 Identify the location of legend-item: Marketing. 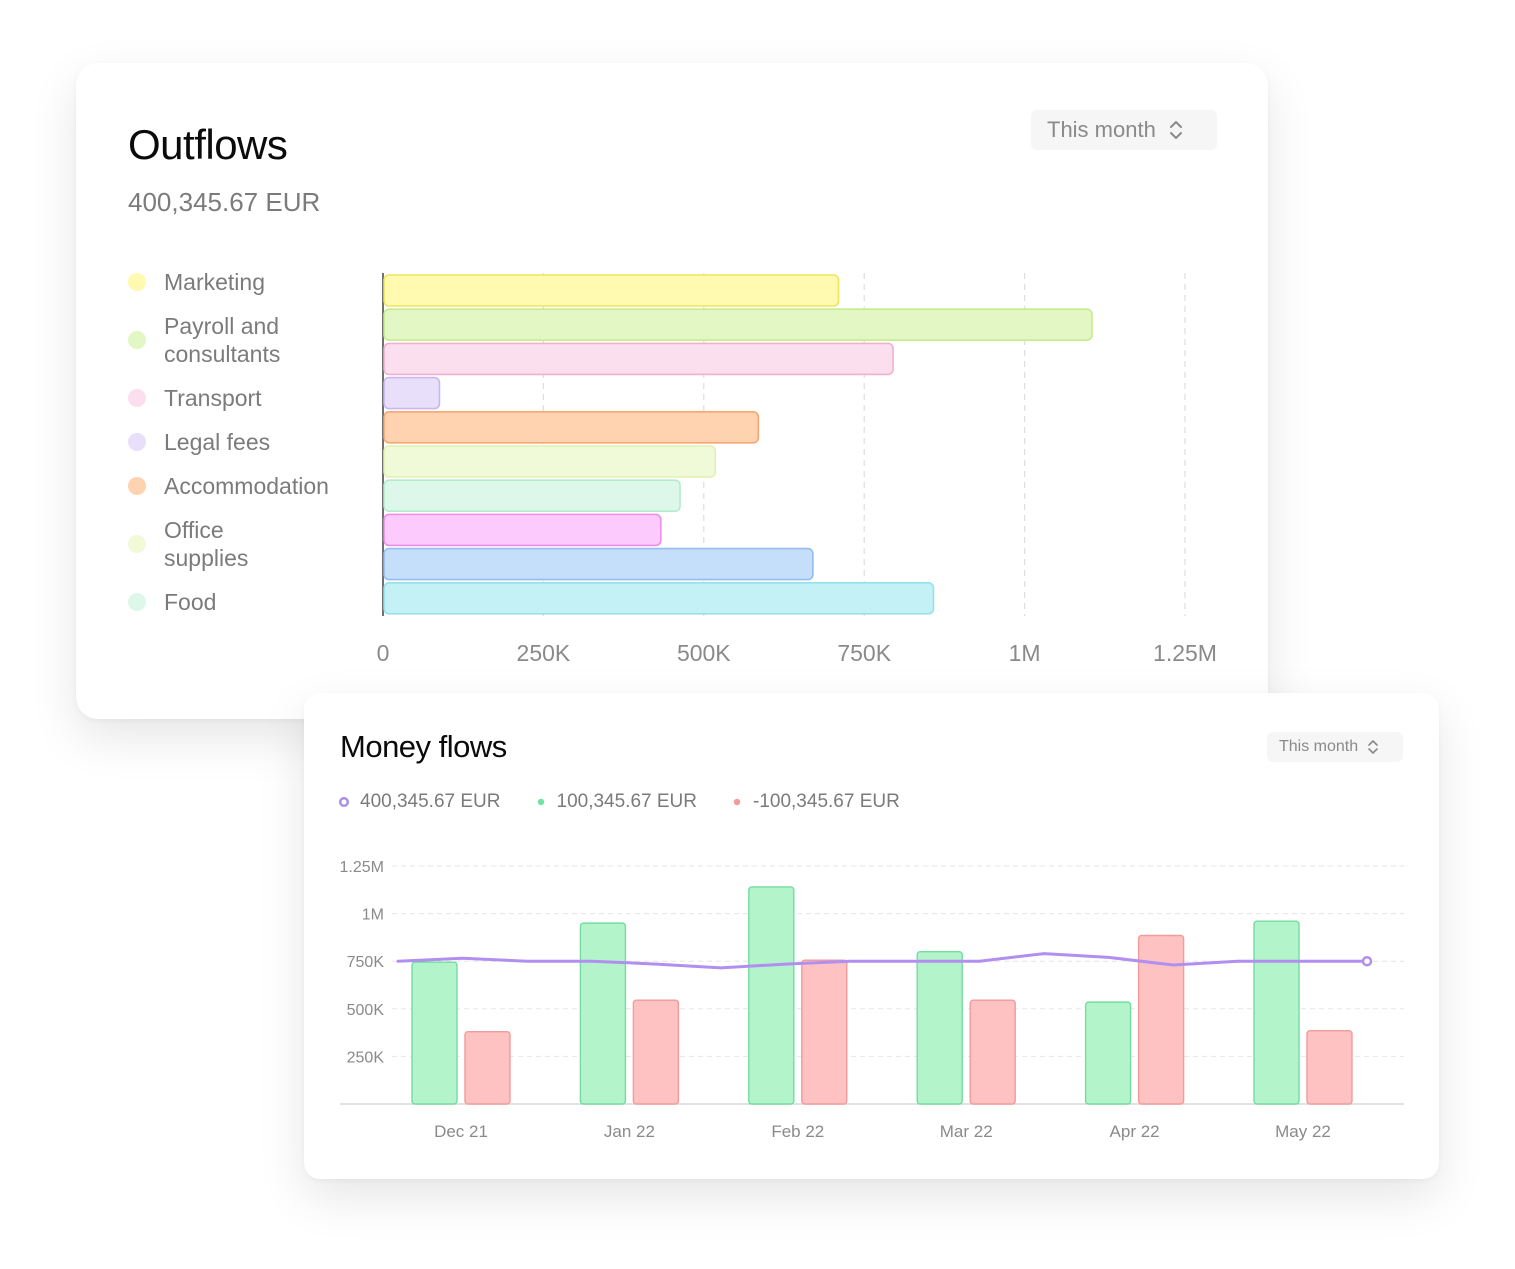
(248, 282).